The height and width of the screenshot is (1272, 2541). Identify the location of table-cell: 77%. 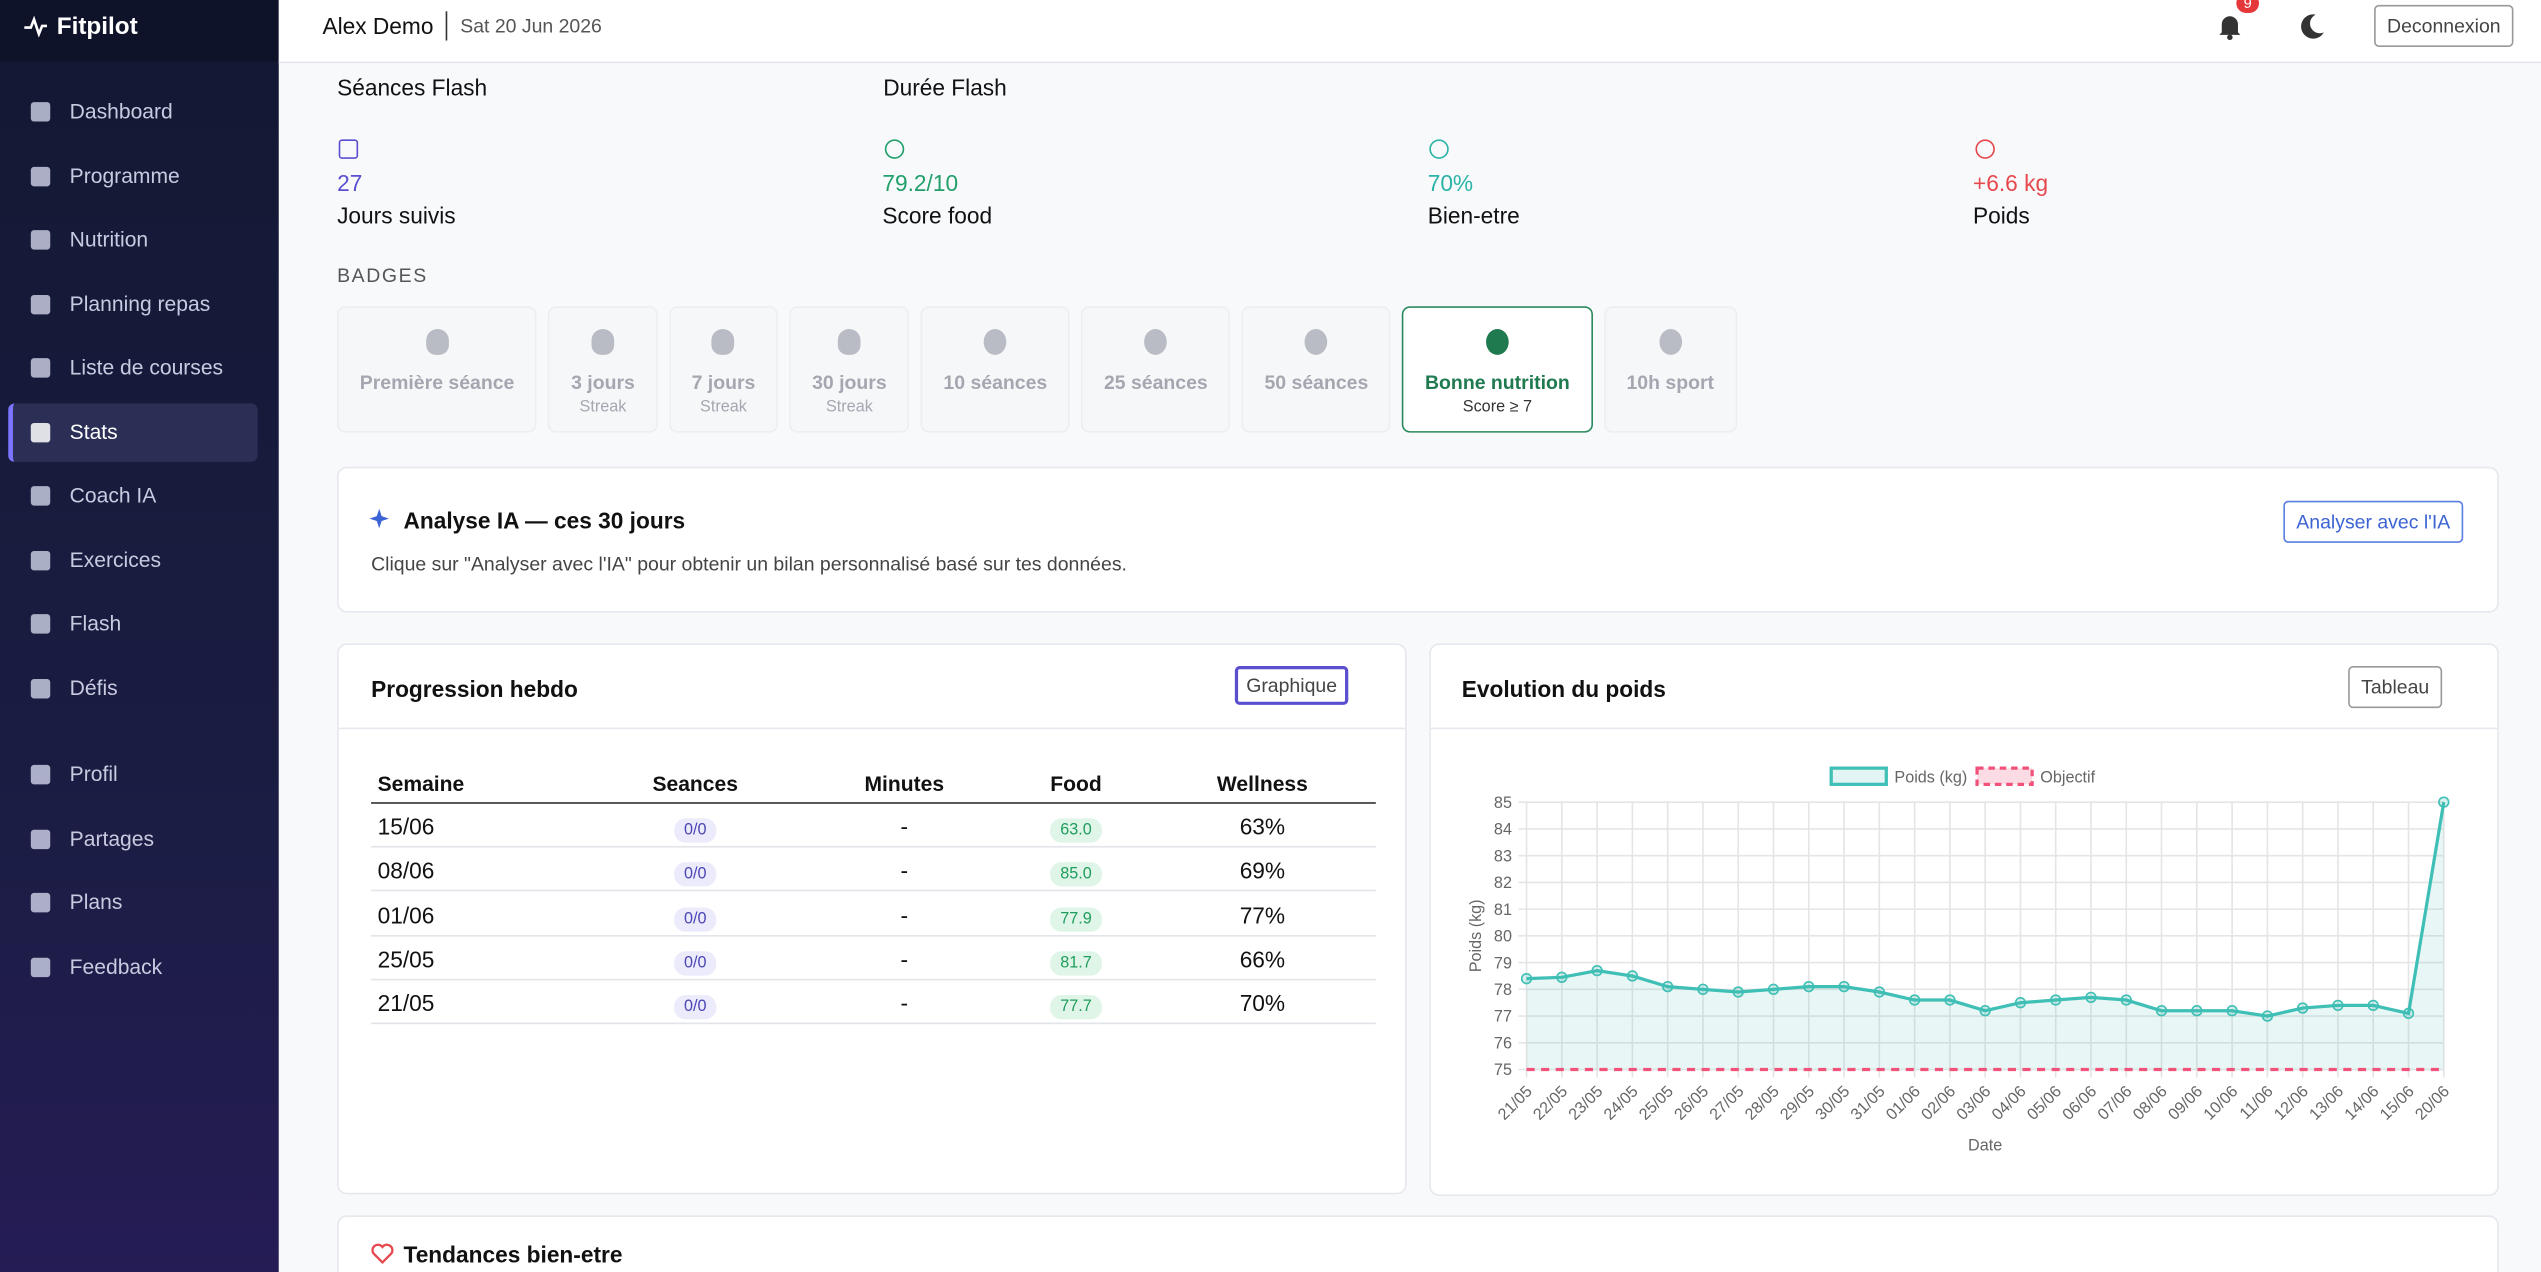
(1262, 914).